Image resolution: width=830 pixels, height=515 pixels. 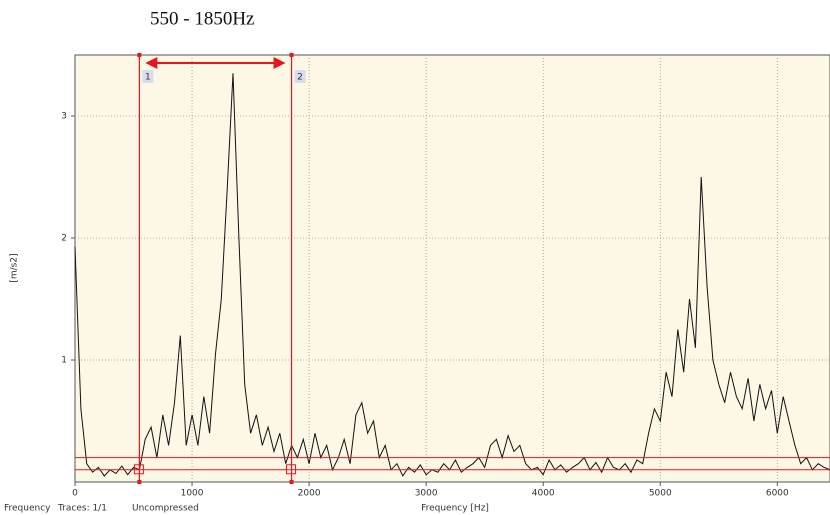 What do you see at coordinates (15, 267) in the screenshot?
I see `y-axis-label: [m/s2]` at bounding box center [15, 267].